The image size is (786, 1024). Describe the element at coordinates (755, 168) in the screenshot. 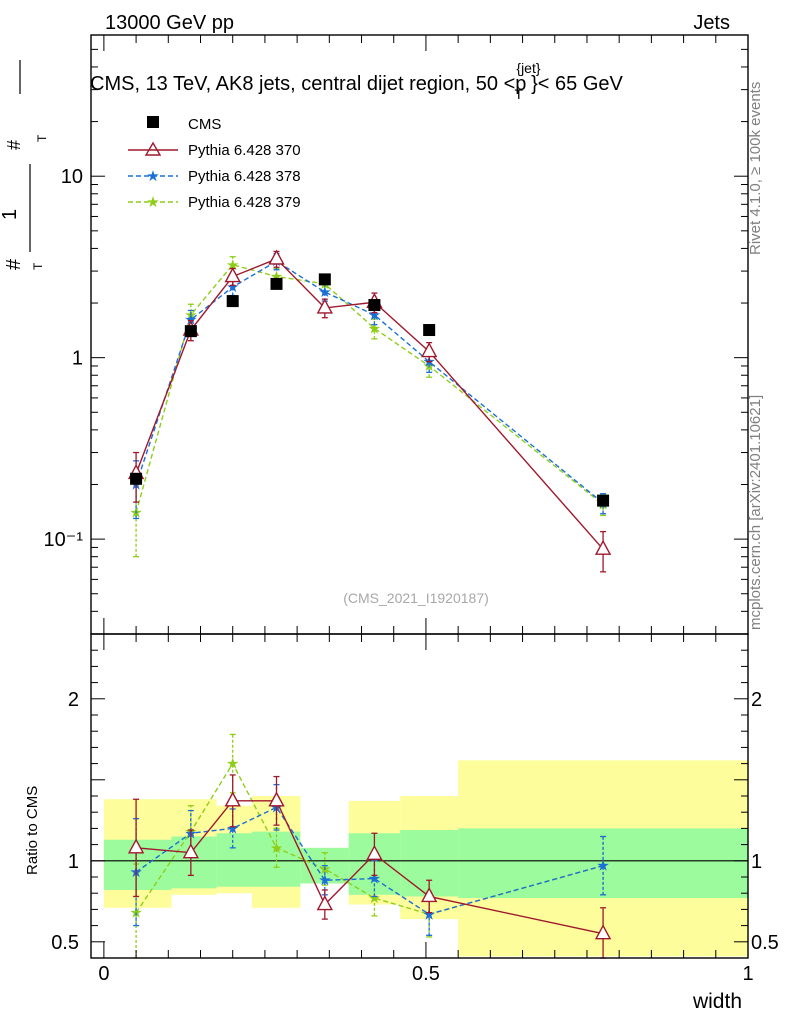

I see `rivet-version-label: Rivet 4.1.0, ≥ 100k events` at that location.